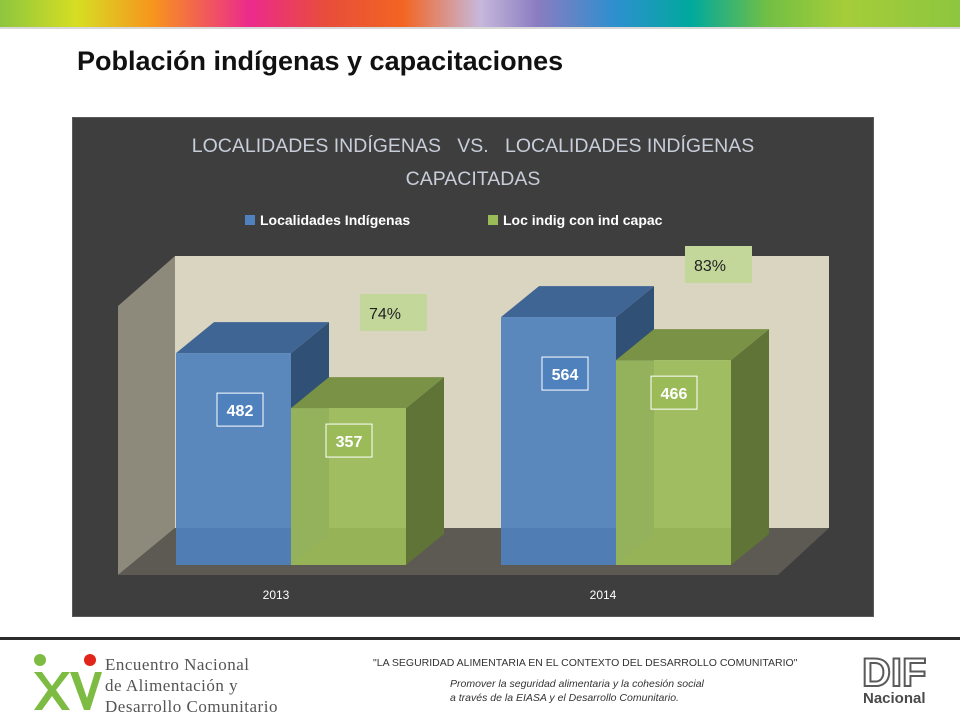 The image size is (960, 720). I want to click on header-divider, so click(480, 28).